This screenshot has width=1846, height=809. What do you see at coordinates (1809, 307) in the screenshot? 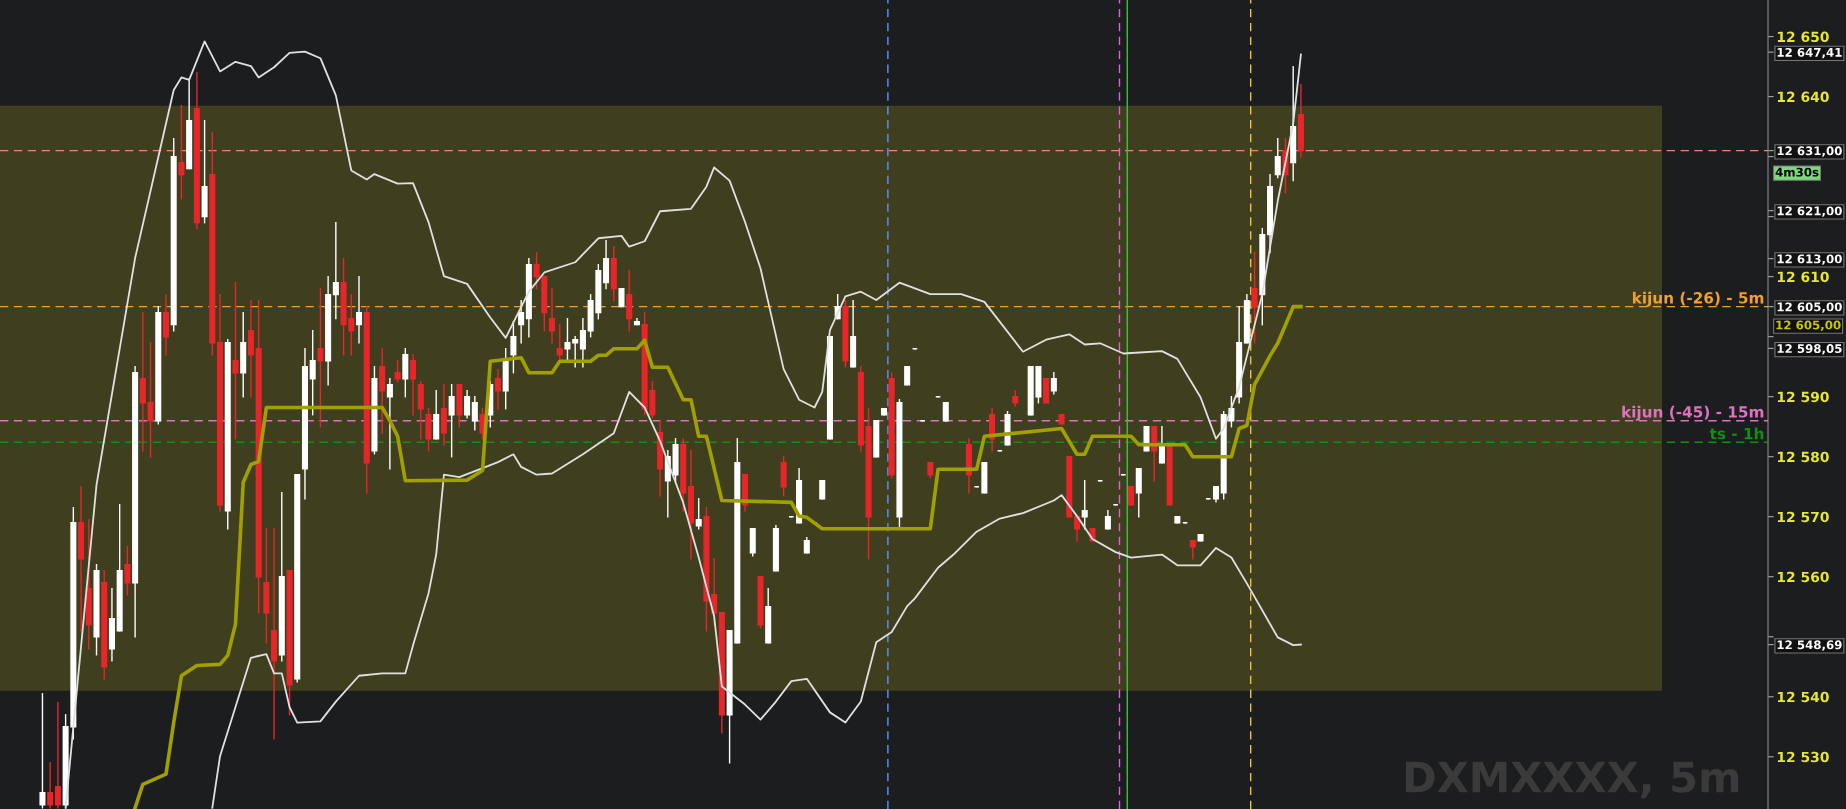
I see `y-tick-label: 12 605,00` at bounding box center [1809, 307].